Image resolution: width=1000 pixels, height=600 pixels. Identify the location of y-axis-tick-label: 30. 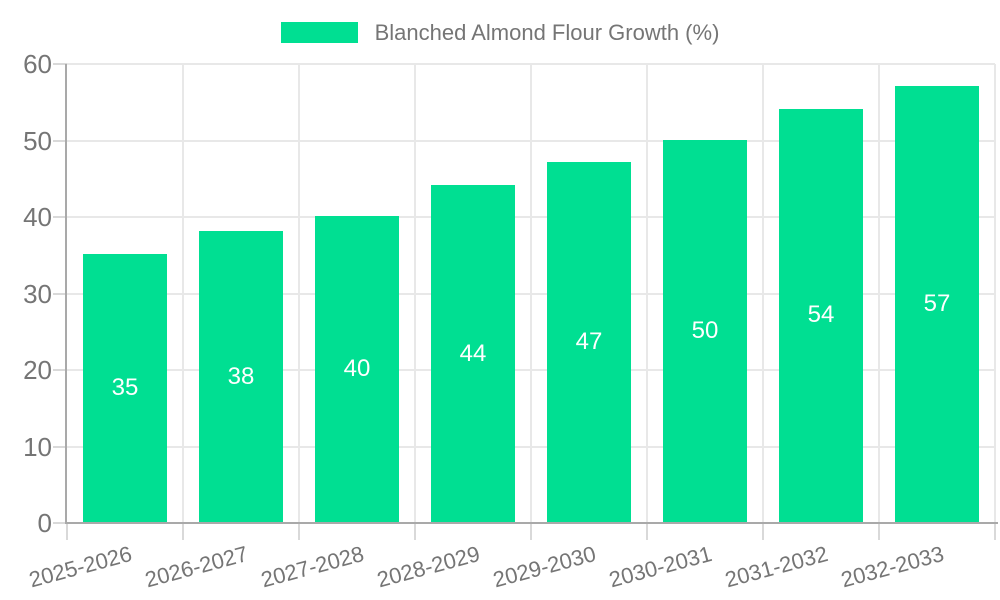
(37, 294).